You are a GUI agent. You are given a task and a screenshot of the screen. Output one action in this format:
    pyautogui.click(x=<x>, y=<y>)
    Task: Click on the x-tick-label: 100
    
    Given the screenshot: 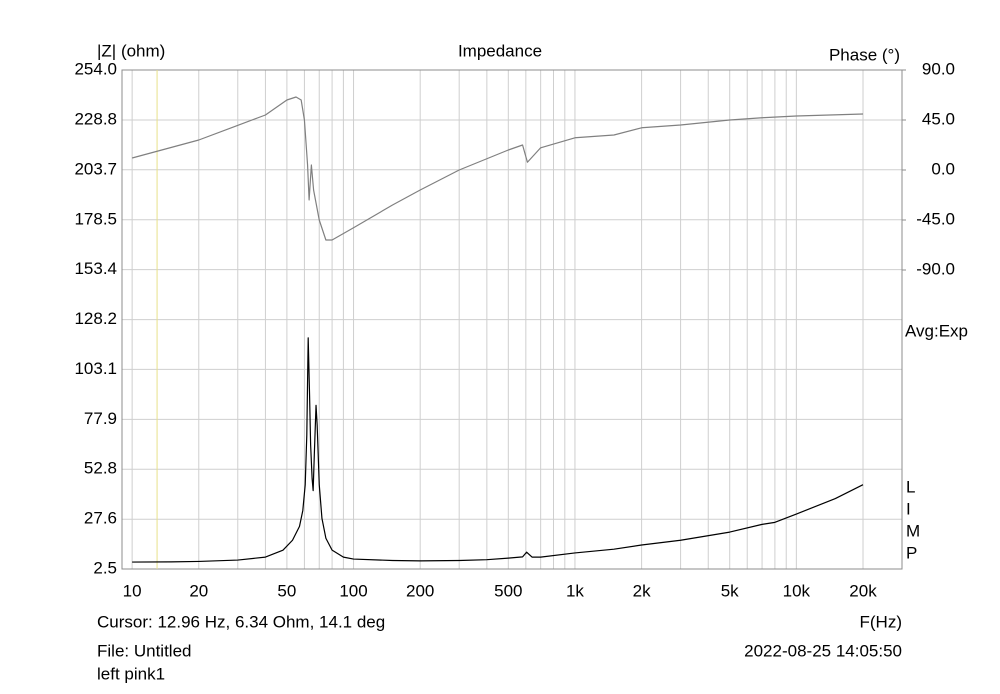 What is the action you would take?
    pyautogui.click(x=353, y=590)
    